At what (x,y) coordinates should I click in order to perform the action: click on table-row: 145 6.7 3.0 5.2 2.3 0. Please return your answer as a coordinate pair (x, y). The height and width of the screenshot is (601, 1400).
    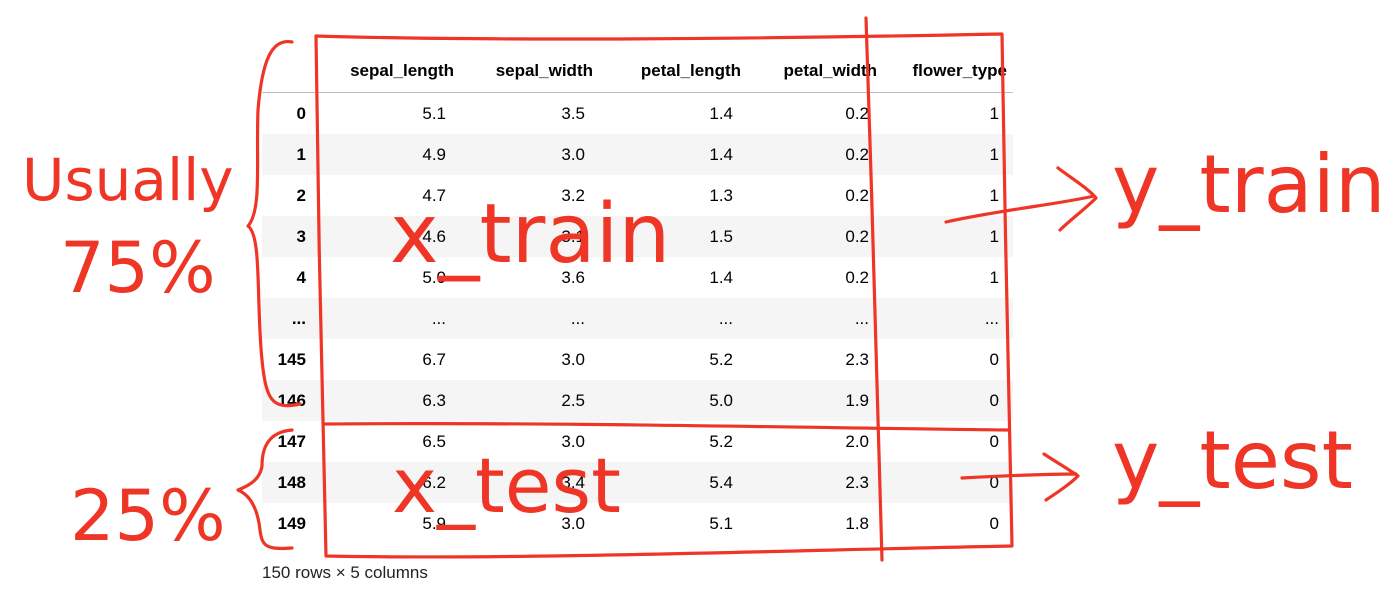
    Looking at the image, I should click on (637, 359).